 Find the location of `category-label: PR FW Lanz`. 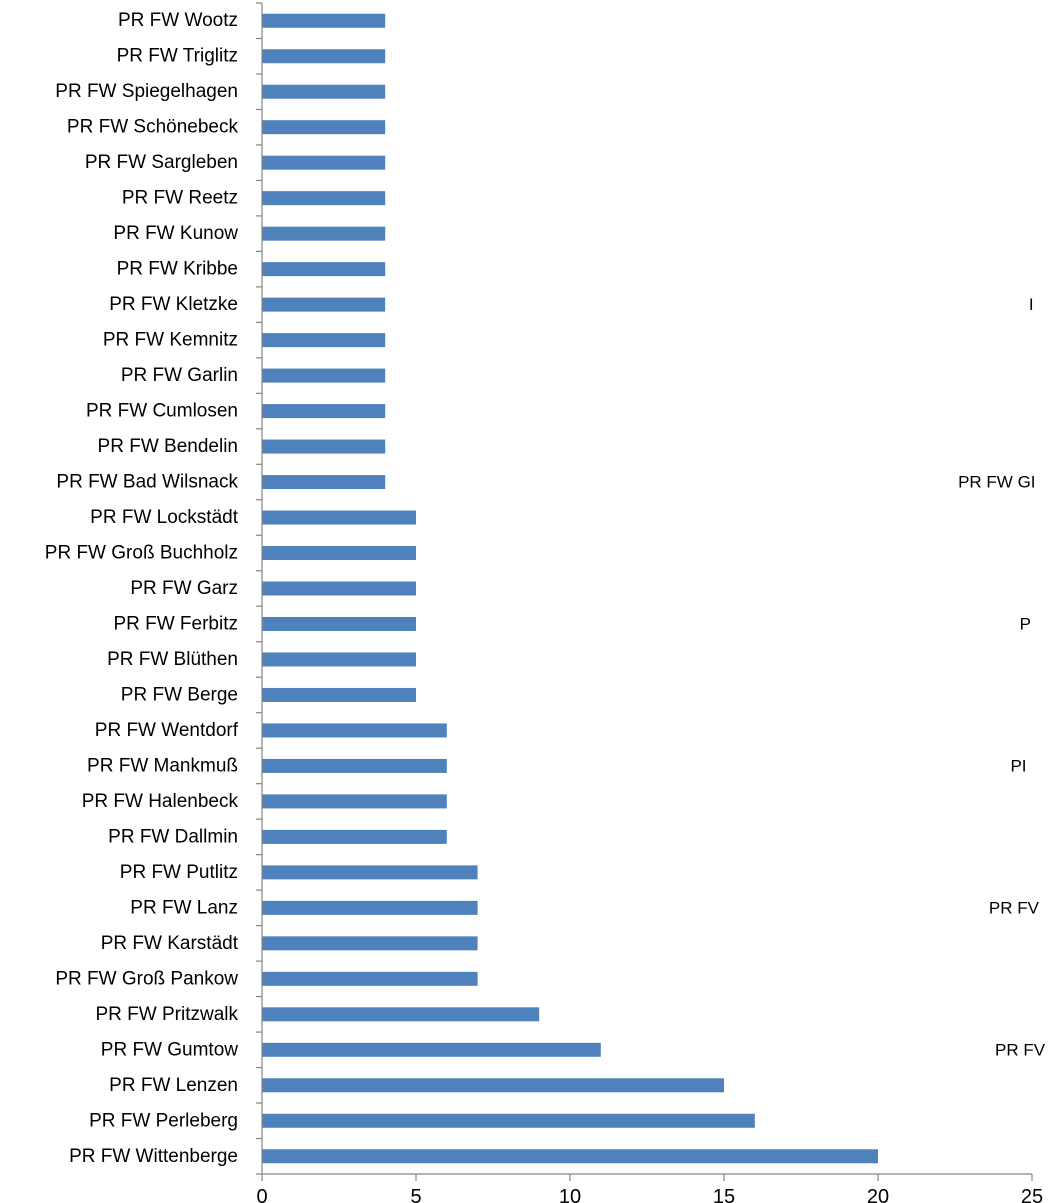

category-label: PR FW Lanz is located at coordinates (184, 907).